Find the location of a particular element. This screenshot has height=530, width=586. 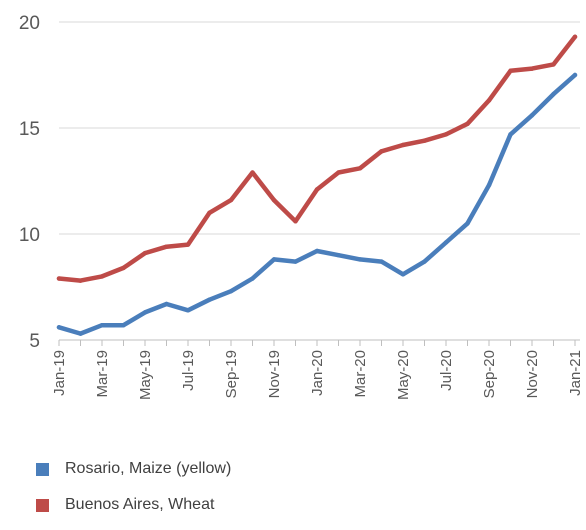

x-tick-label-jan-19: Jan-19 is located at coordinates (59, 373).